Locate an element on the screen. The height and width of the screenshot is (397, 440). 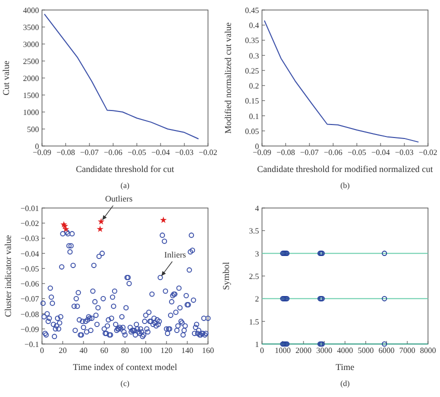
x-tick-label: 5000 is located at coordinates (366, 350).